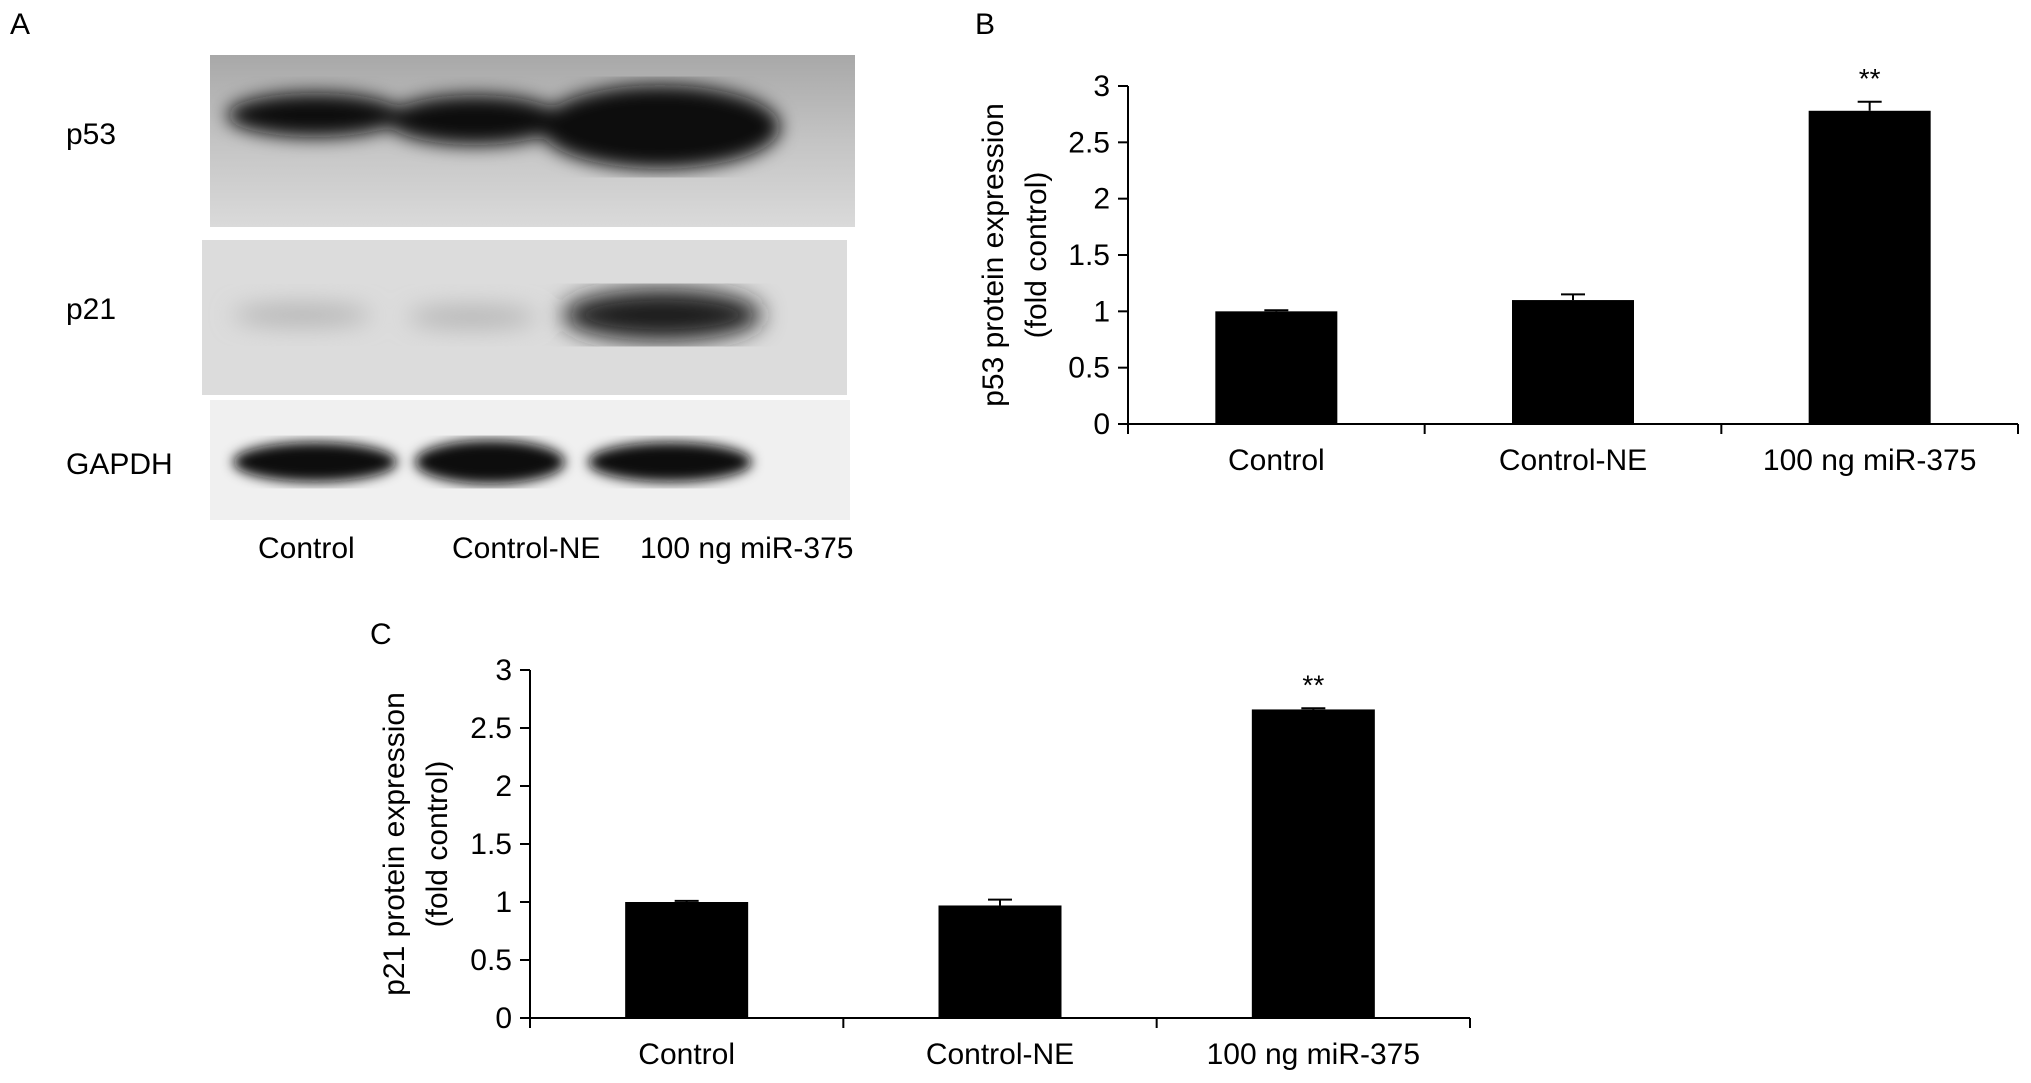 The image size is (2031, 1083). Describe the element at coordinates (1276, 460) in the screenshot. I see `panel-b-category-label: Control` at that location.